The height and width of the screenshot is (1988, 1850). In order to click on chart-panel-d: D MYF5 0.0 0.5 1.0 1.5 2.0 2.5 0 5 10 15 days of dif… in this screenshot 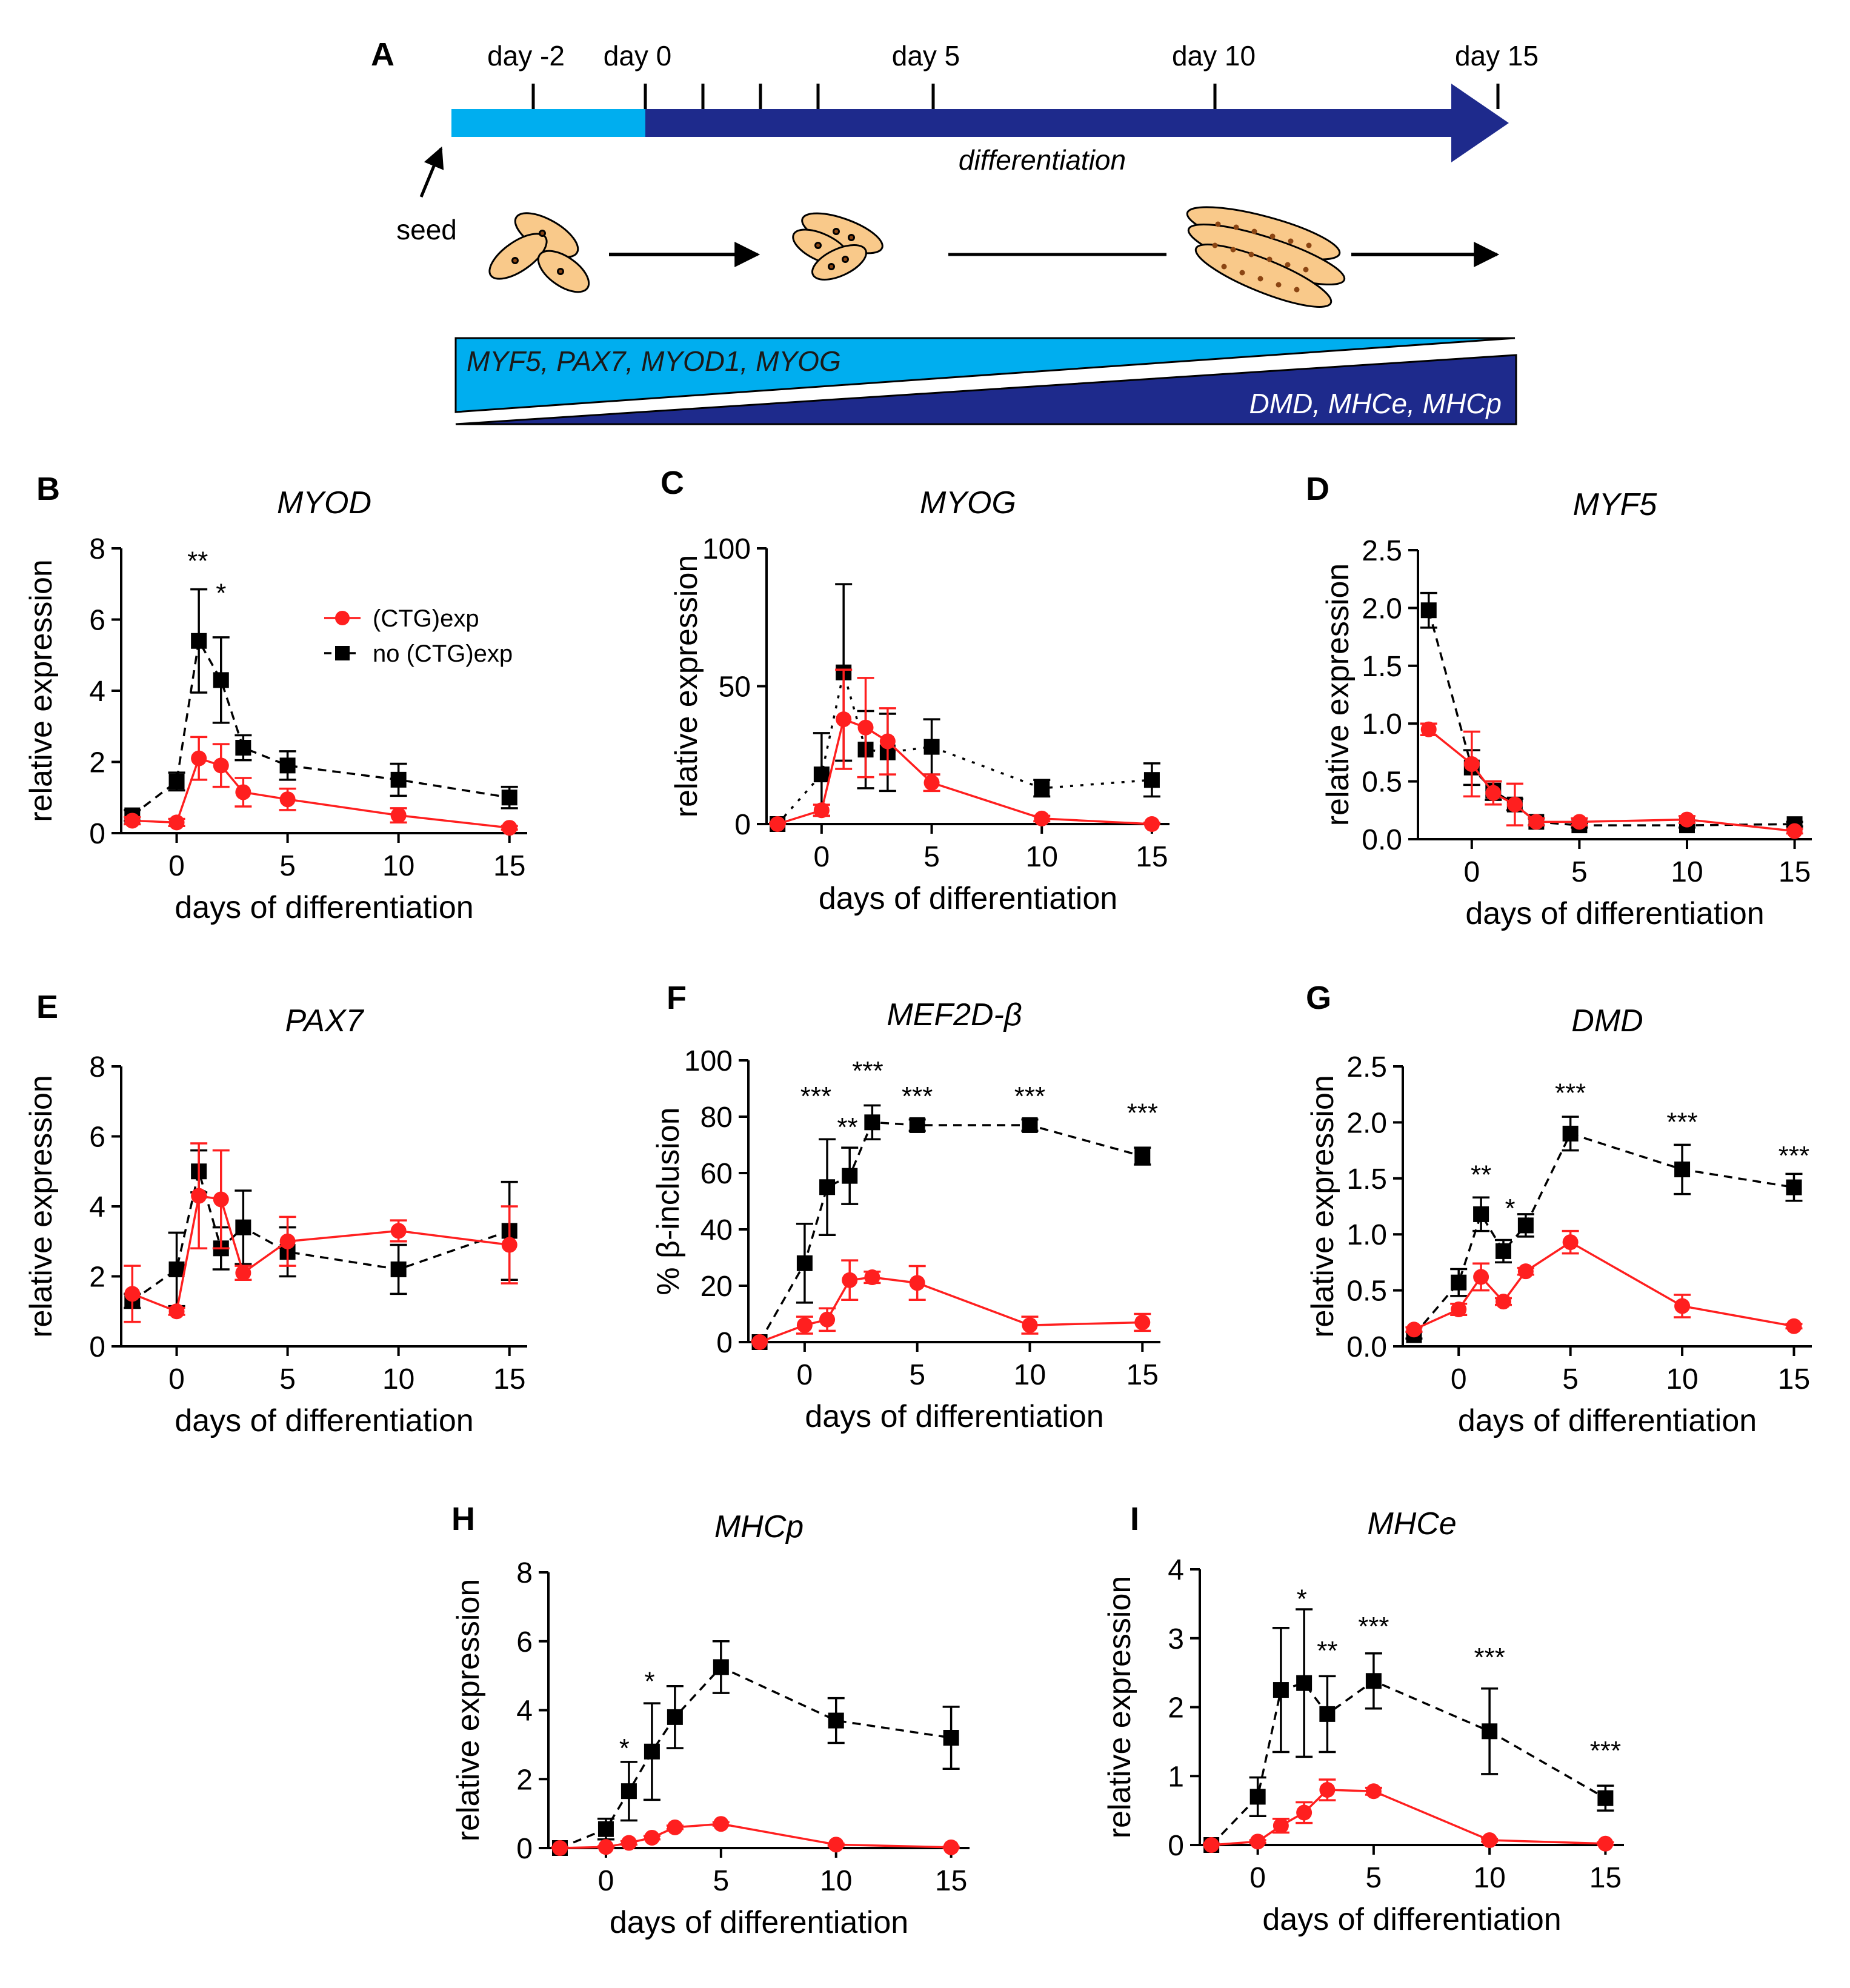, I will do `click(1559, 701)`.